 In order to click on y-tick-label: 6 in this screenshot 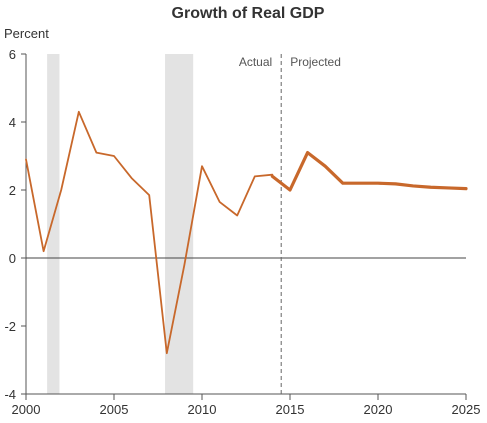, I will do `click(12, 54)`.